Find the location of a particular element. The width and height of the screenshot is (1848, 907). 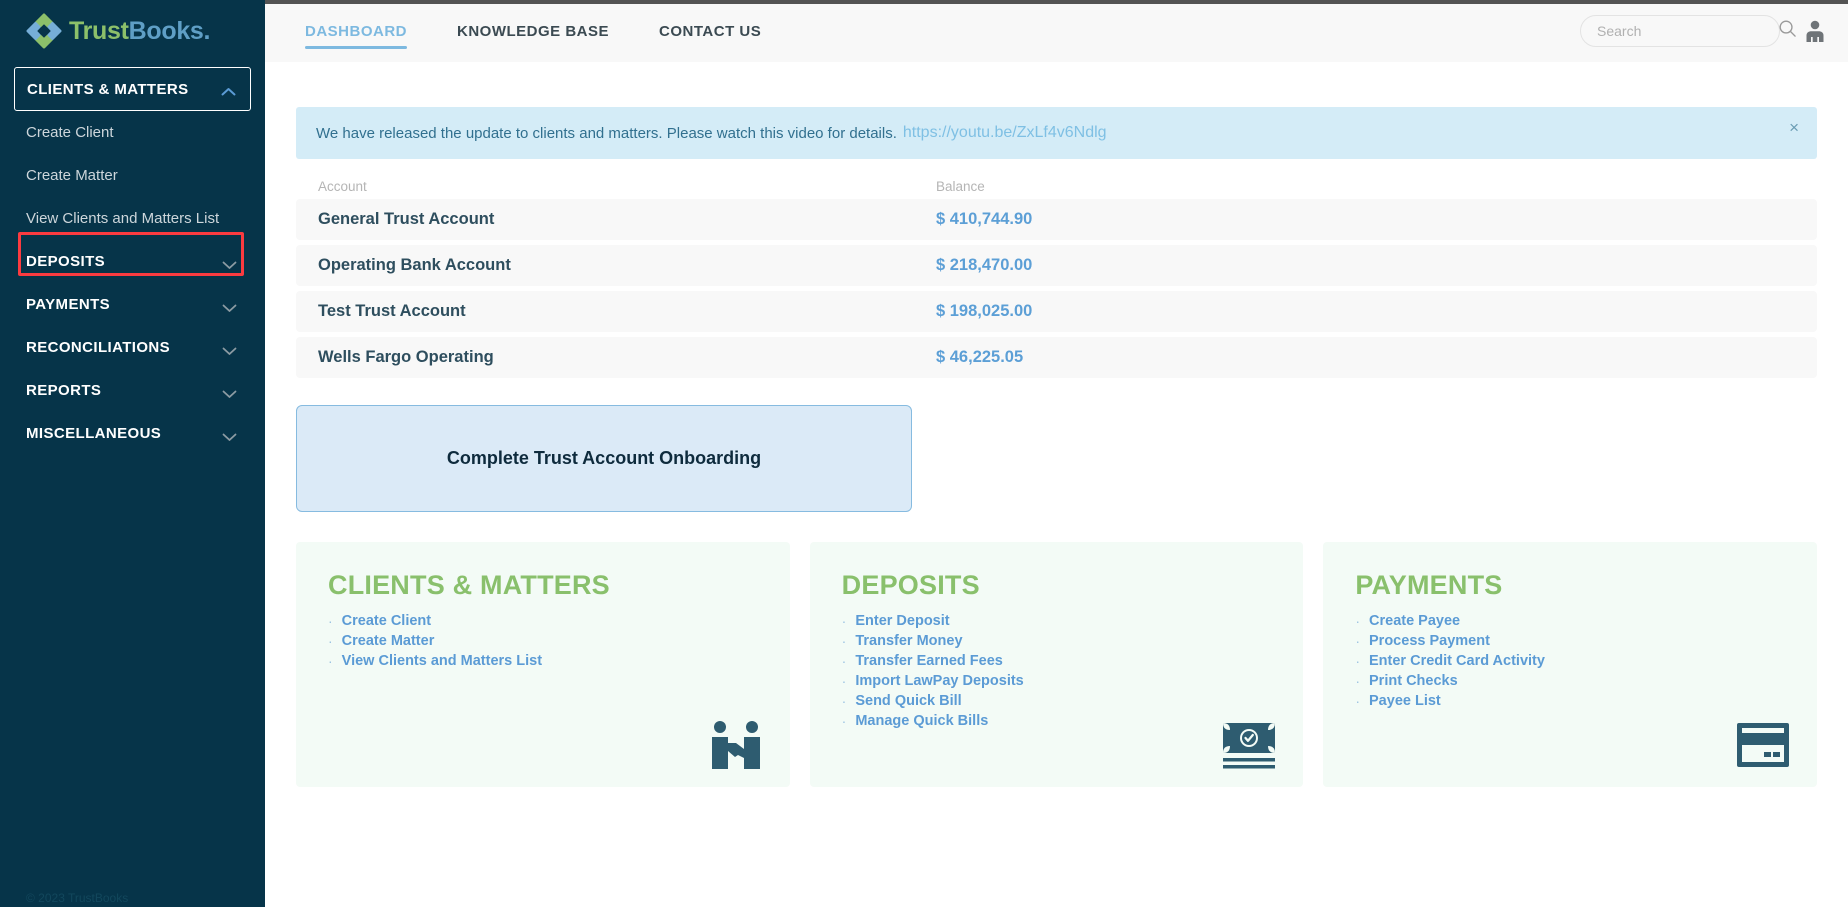

card-link: Enter Credit Card Activity is located at coordinates (1457, 661).